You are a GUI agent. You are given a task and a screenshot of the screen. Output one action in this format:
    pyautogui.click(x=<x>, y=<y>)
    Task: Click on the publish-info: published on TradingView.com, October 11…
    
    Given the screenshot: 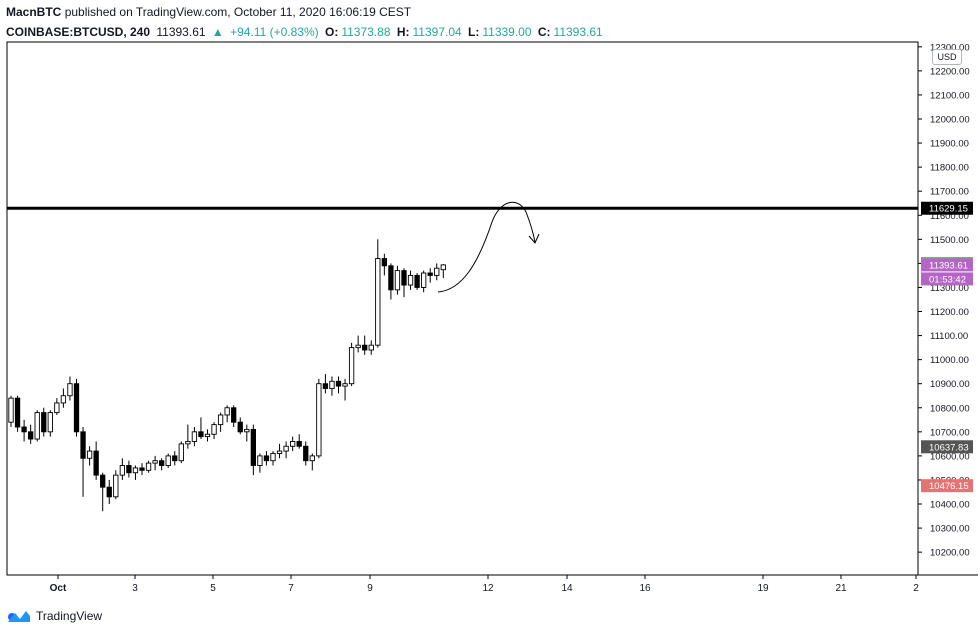 What is the action you would take?
    pyautogui.click(x=238, y=12)
    